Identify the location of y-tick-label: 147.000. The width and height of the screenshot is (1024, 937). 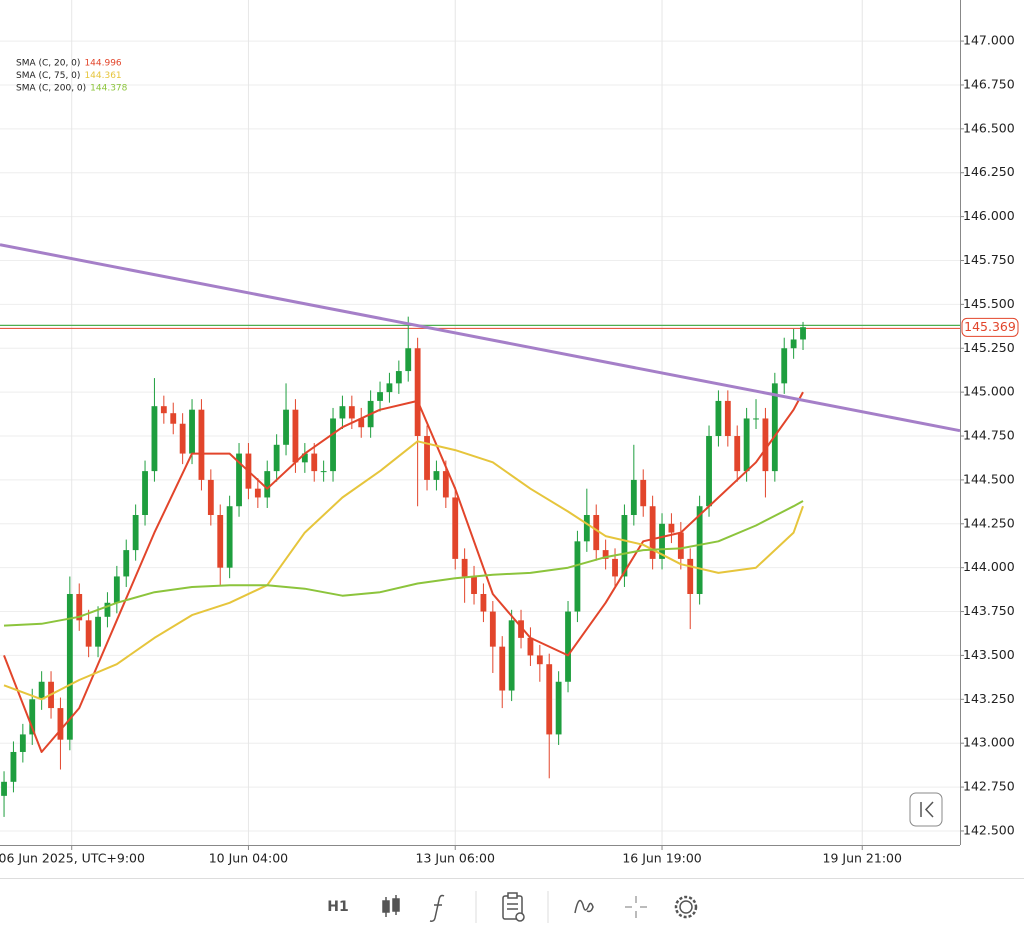
(989, 40).